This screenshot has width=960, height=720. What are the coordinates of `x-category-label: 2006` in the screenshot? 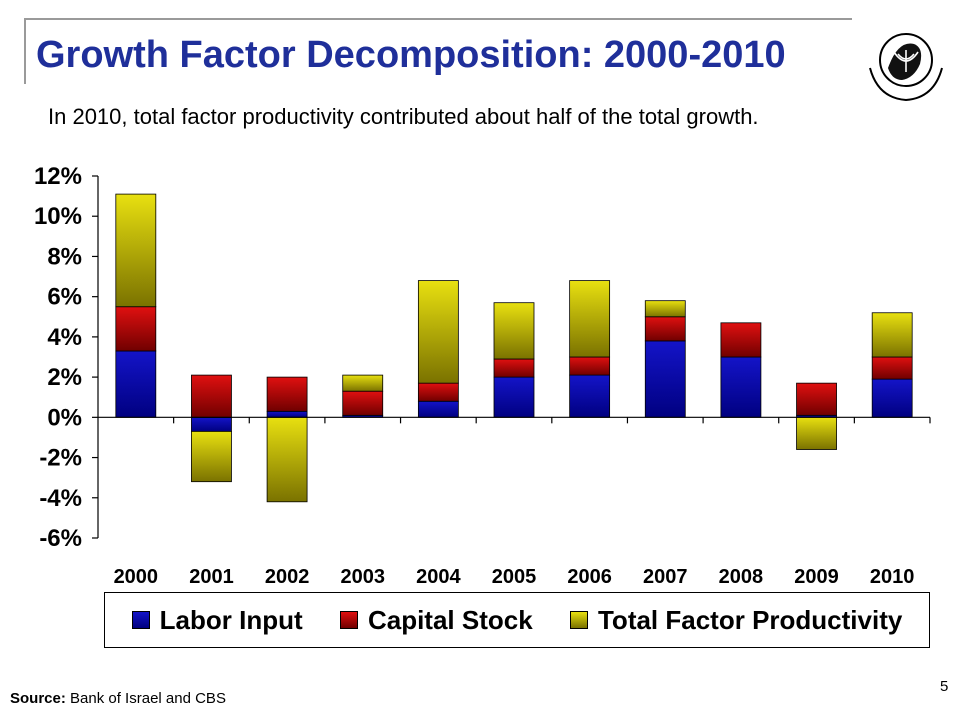 It's located at (589, 577).